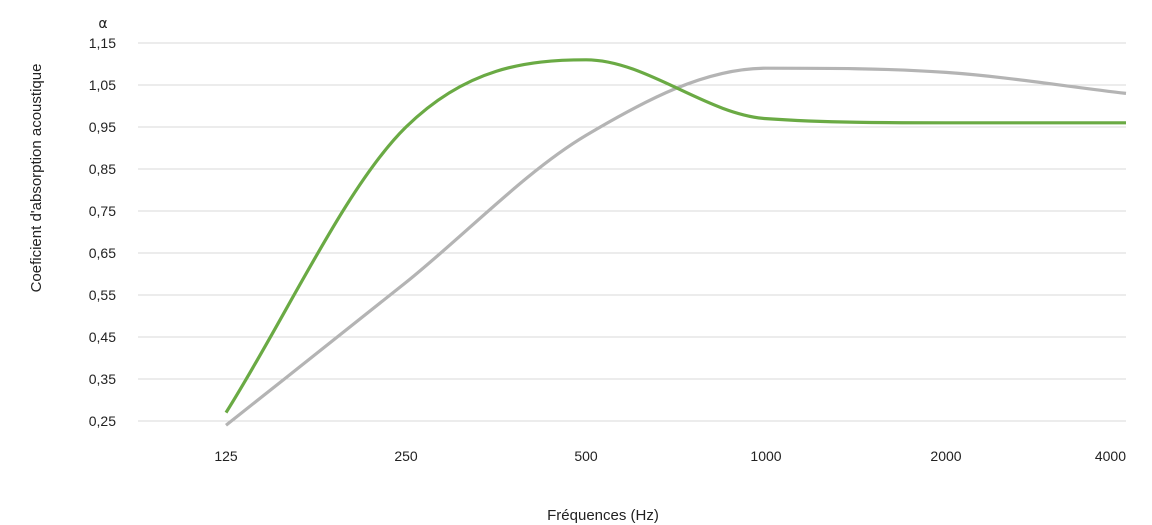 Image resolution: width=1152 pixels, height=525 pixels. I want to click on y-tick-label: 0,35, so click(102, 379).